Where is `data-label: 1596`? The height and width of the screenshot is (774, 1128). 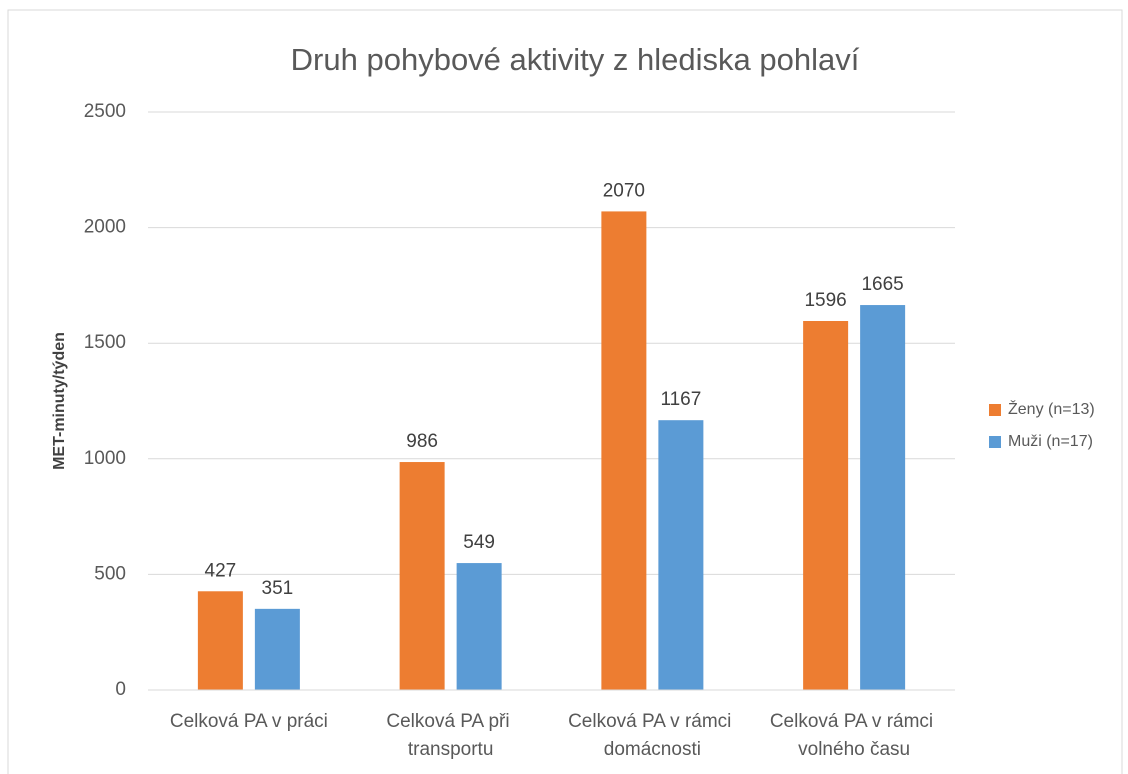
data-label: 1596 is located at coordinates (825, 300).